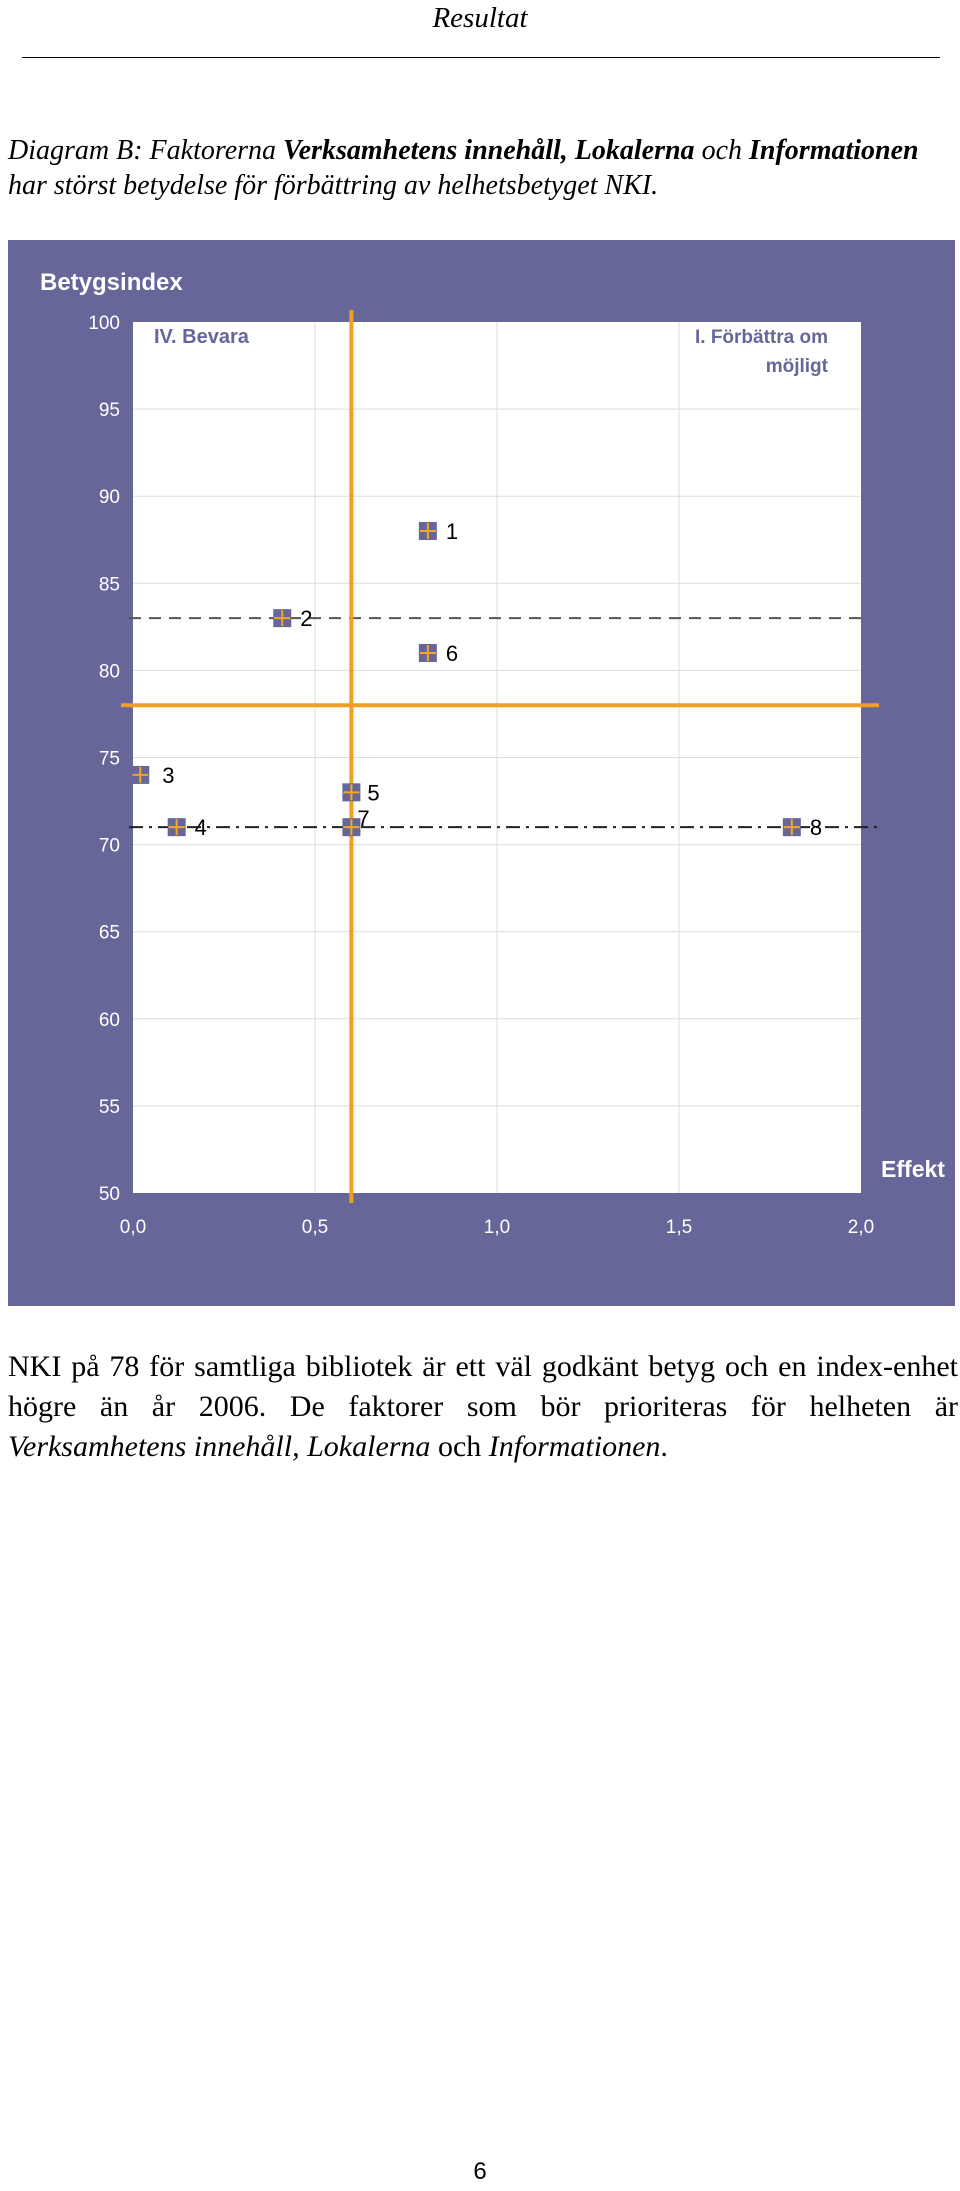 The image size is (960, 2191). I want to click on y-tick-label: 60, so click(109, 1020).